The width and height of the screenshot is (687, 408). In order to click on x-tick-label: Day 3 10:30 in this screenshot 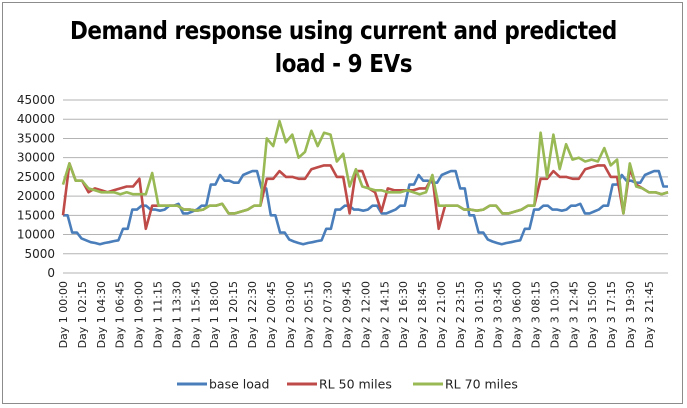, I will do `click(554, 314)`.